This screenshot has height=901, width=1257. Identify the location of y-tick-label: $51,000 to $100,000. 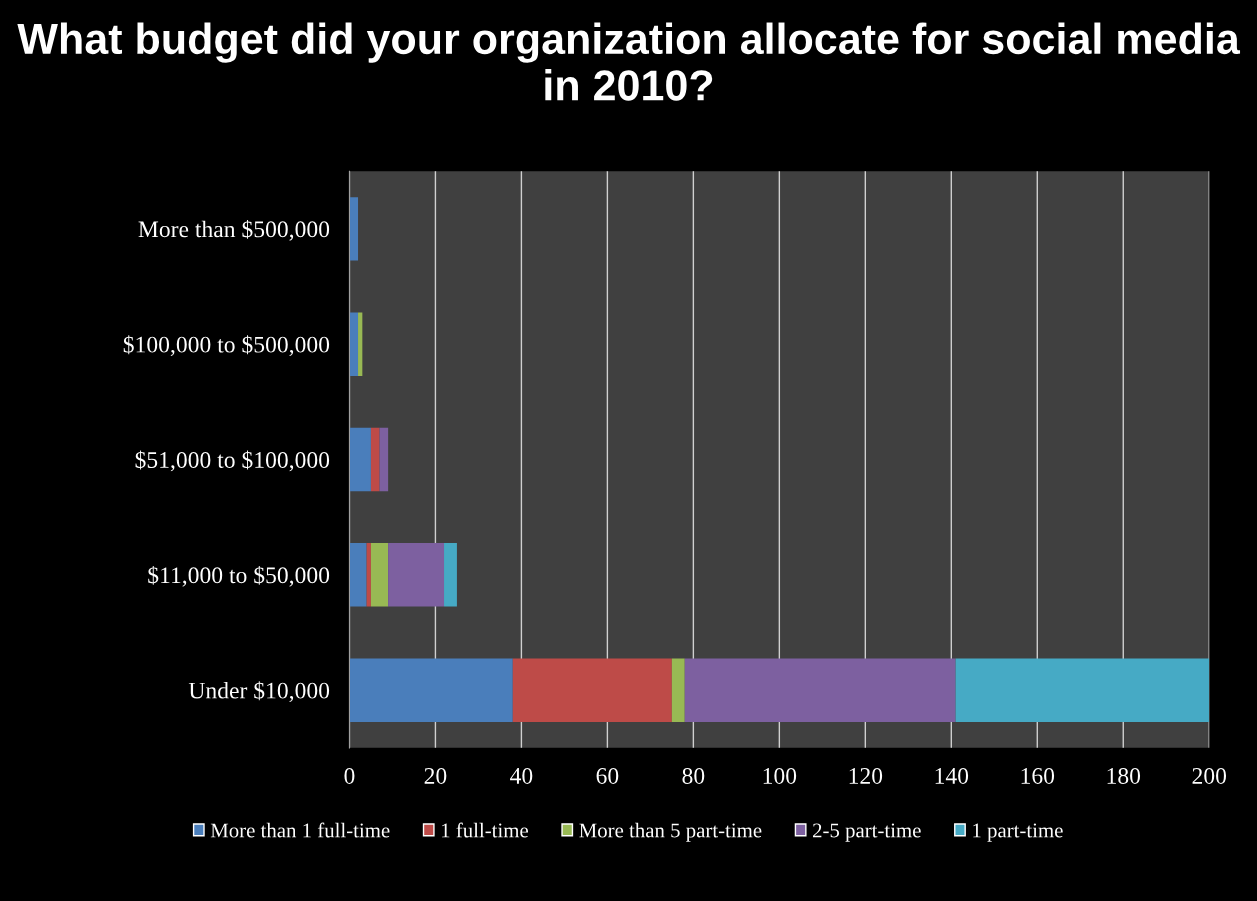
(232, 461).